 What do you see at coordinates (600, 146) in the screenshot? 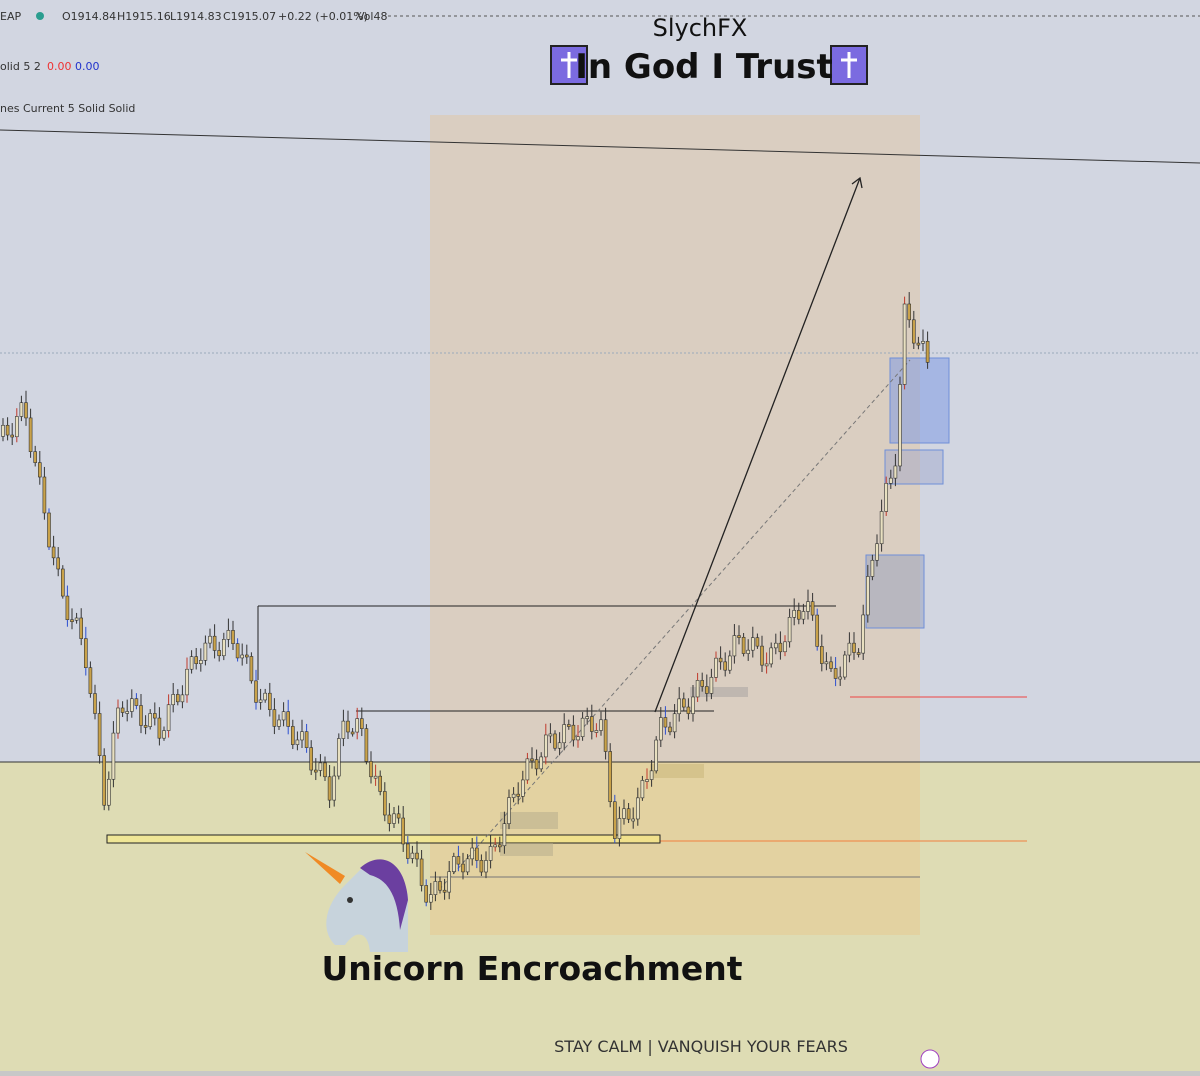
I see `trend-line` at bounding box center [600, 146].